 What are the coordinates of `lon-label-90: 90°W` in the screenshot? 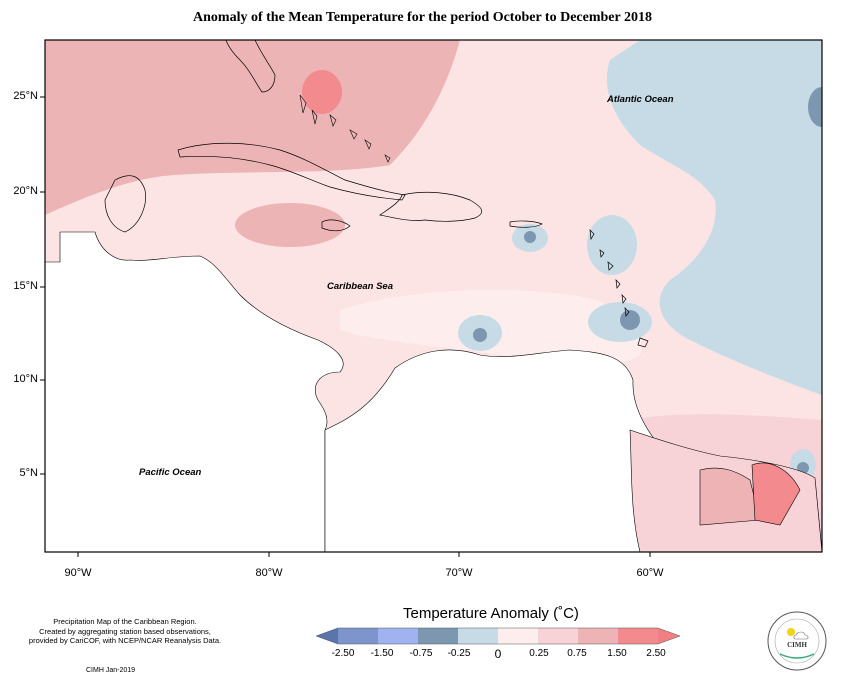 It's located at (78, 573).